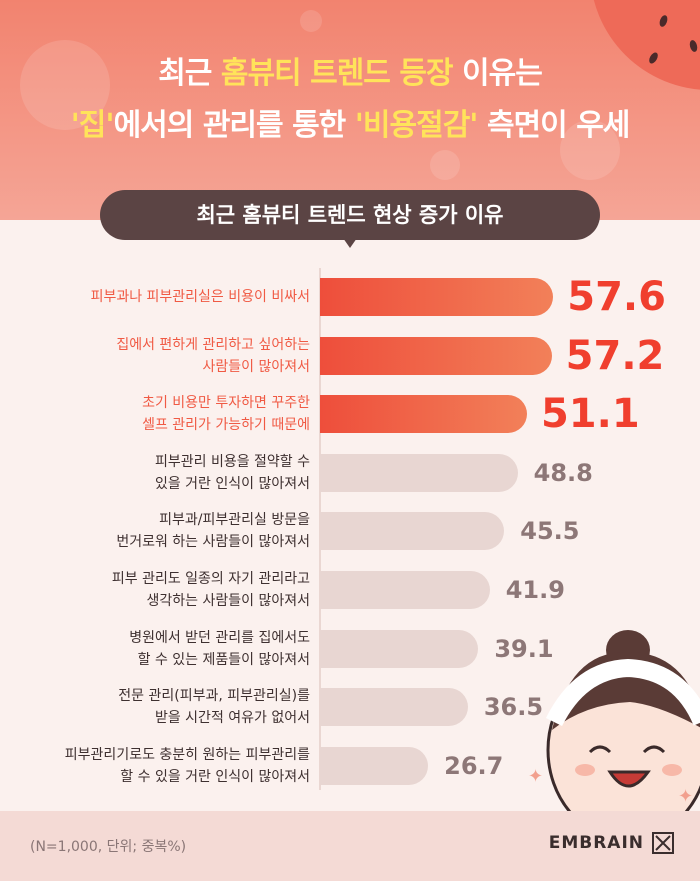 This screenshot has height=881, width=700. I want to click on title-segment: 측면이 우세, so click(553, 125).